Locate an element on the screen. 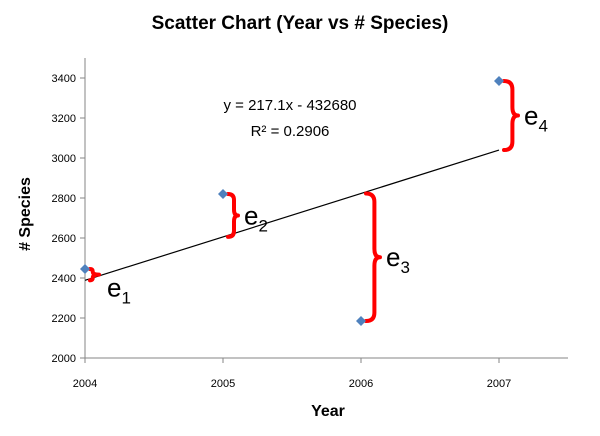 This screenshot has height=436, width=600. trendline-equation: y = 217.1x - 432680 is located at coordinates (289, 105).